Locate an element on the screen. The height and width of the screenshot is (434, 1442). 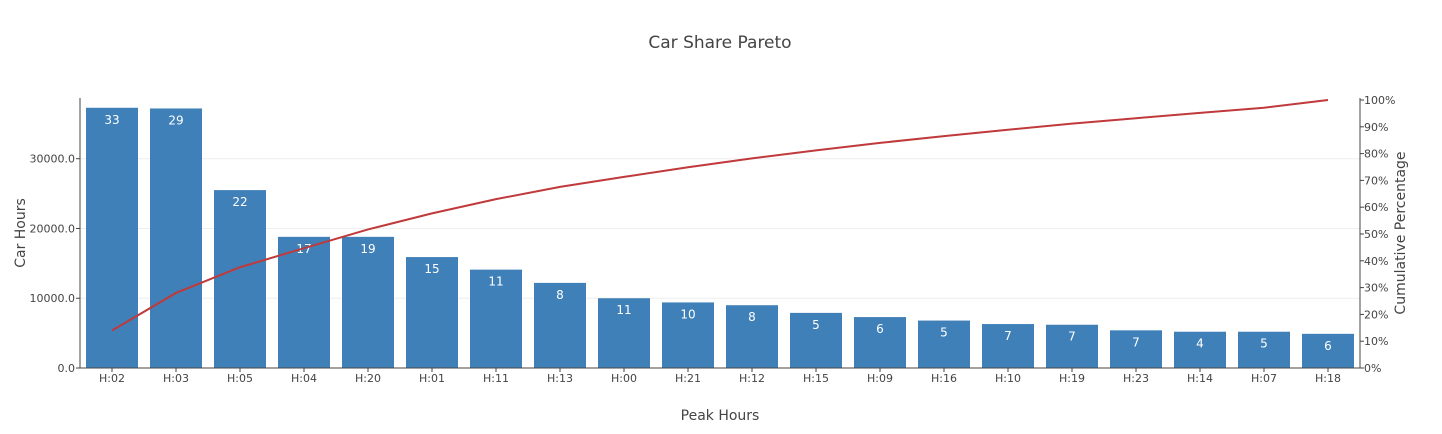
x-tick-label: H:10 is located at coordinates (1008, 378).